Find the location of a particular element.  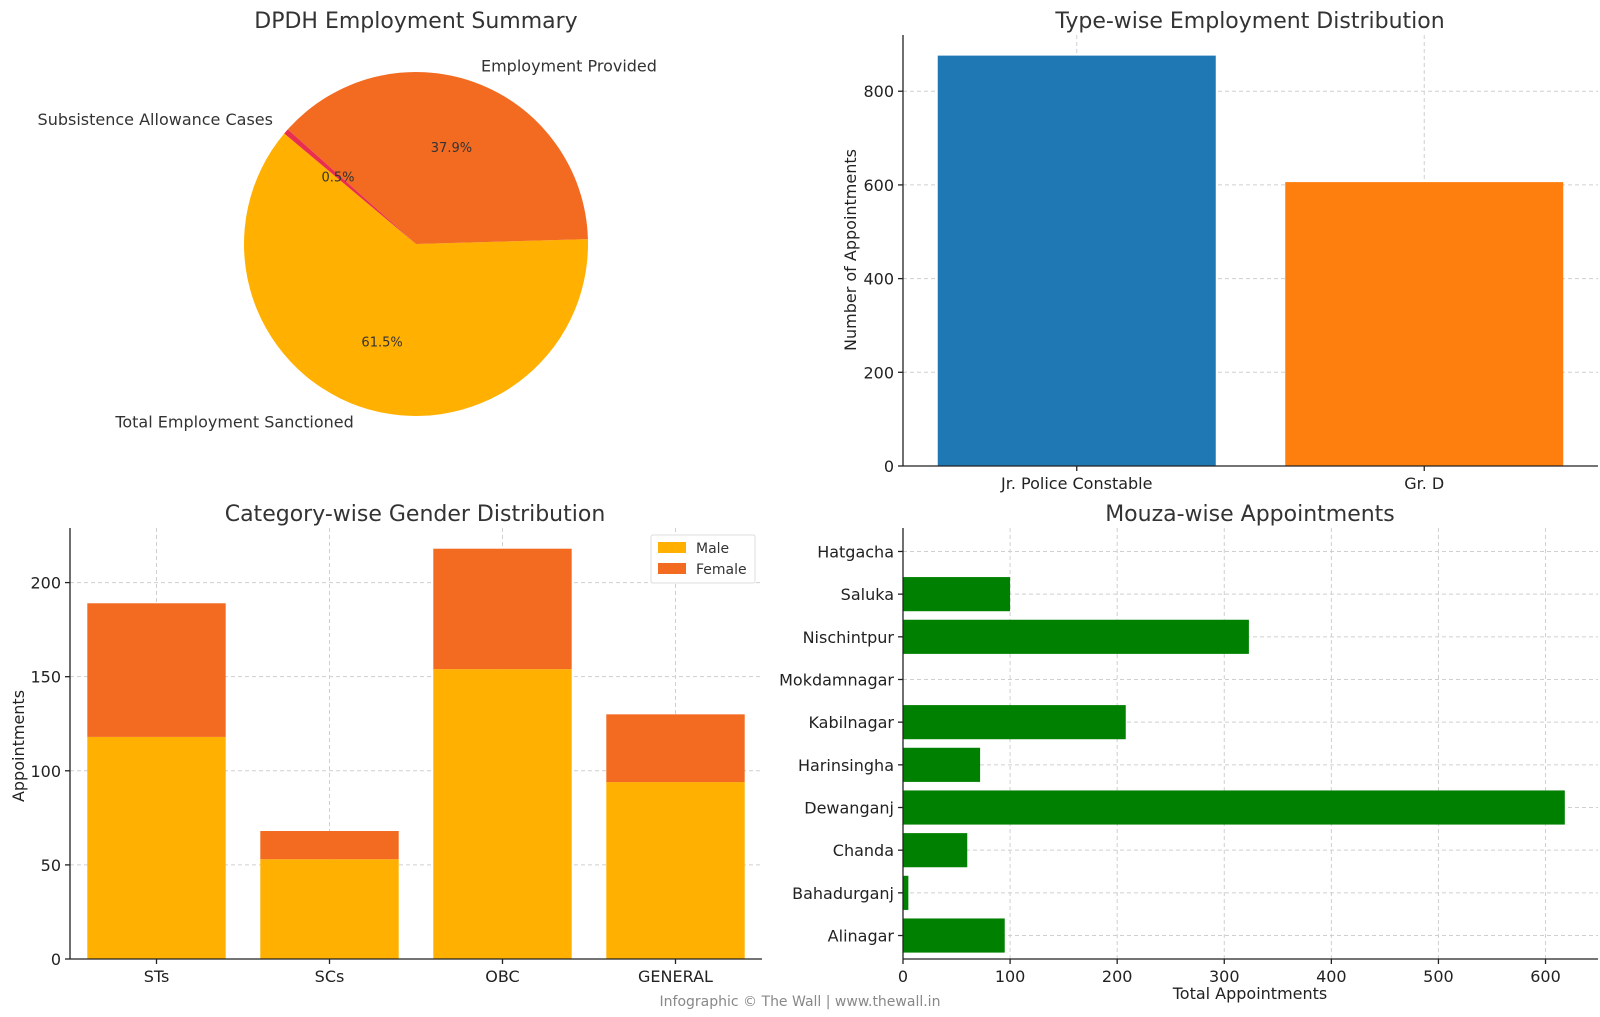

pie-slices is located at coordinates (416, 244).